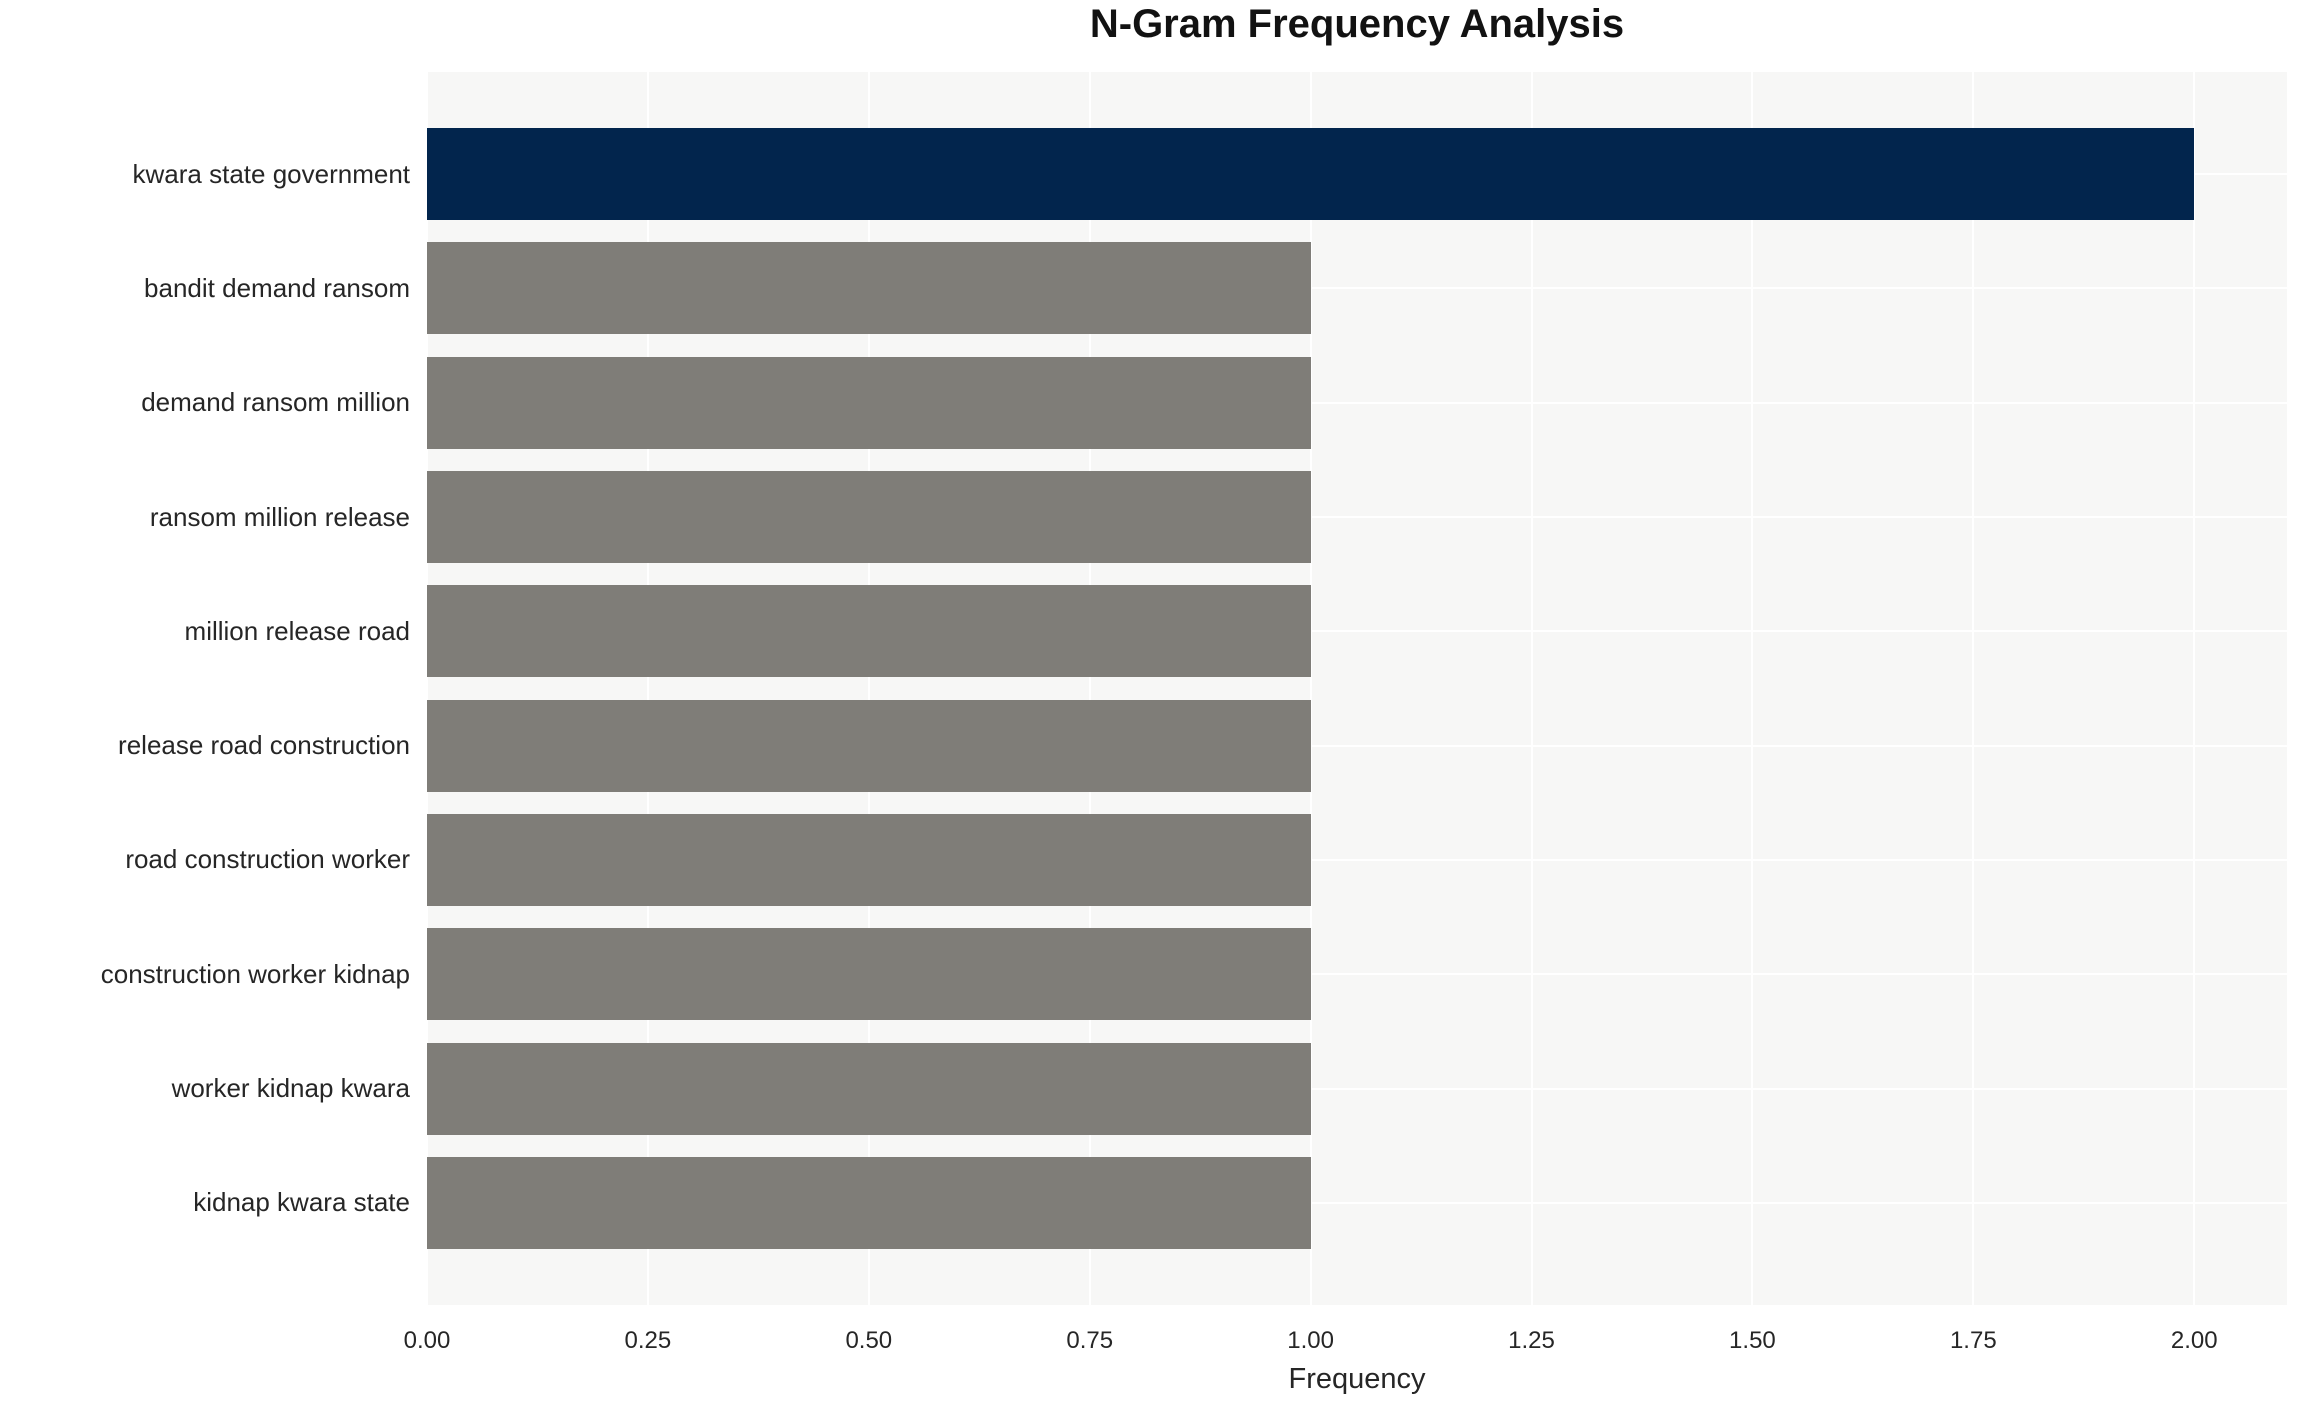 This screenshot has width=2305, height=1402. Describe the element at coordinates (1752, 688) in the screenshot. I see `gridline-x-1.5` at that location.